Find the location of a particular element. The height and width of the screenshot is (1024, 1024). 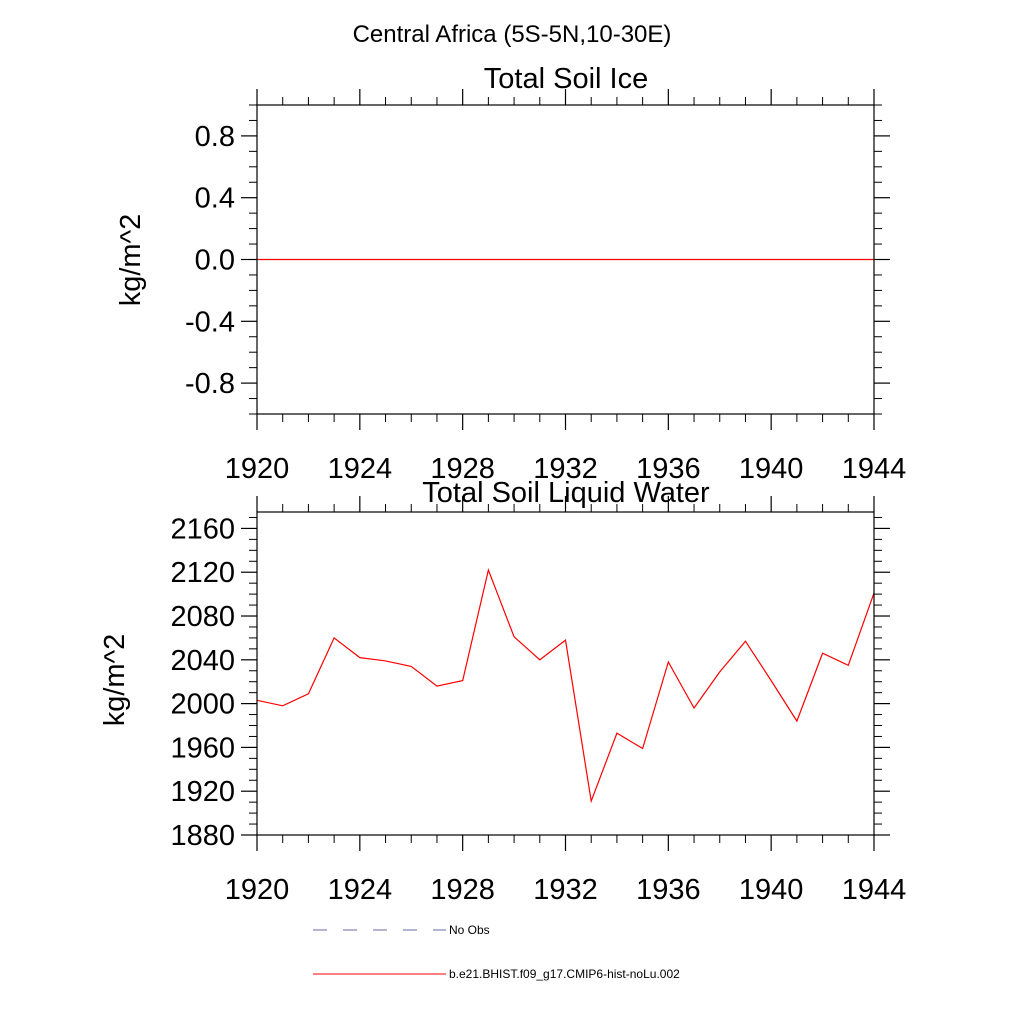

y-tick-label: 2000 is located at coordinates (202, 705).